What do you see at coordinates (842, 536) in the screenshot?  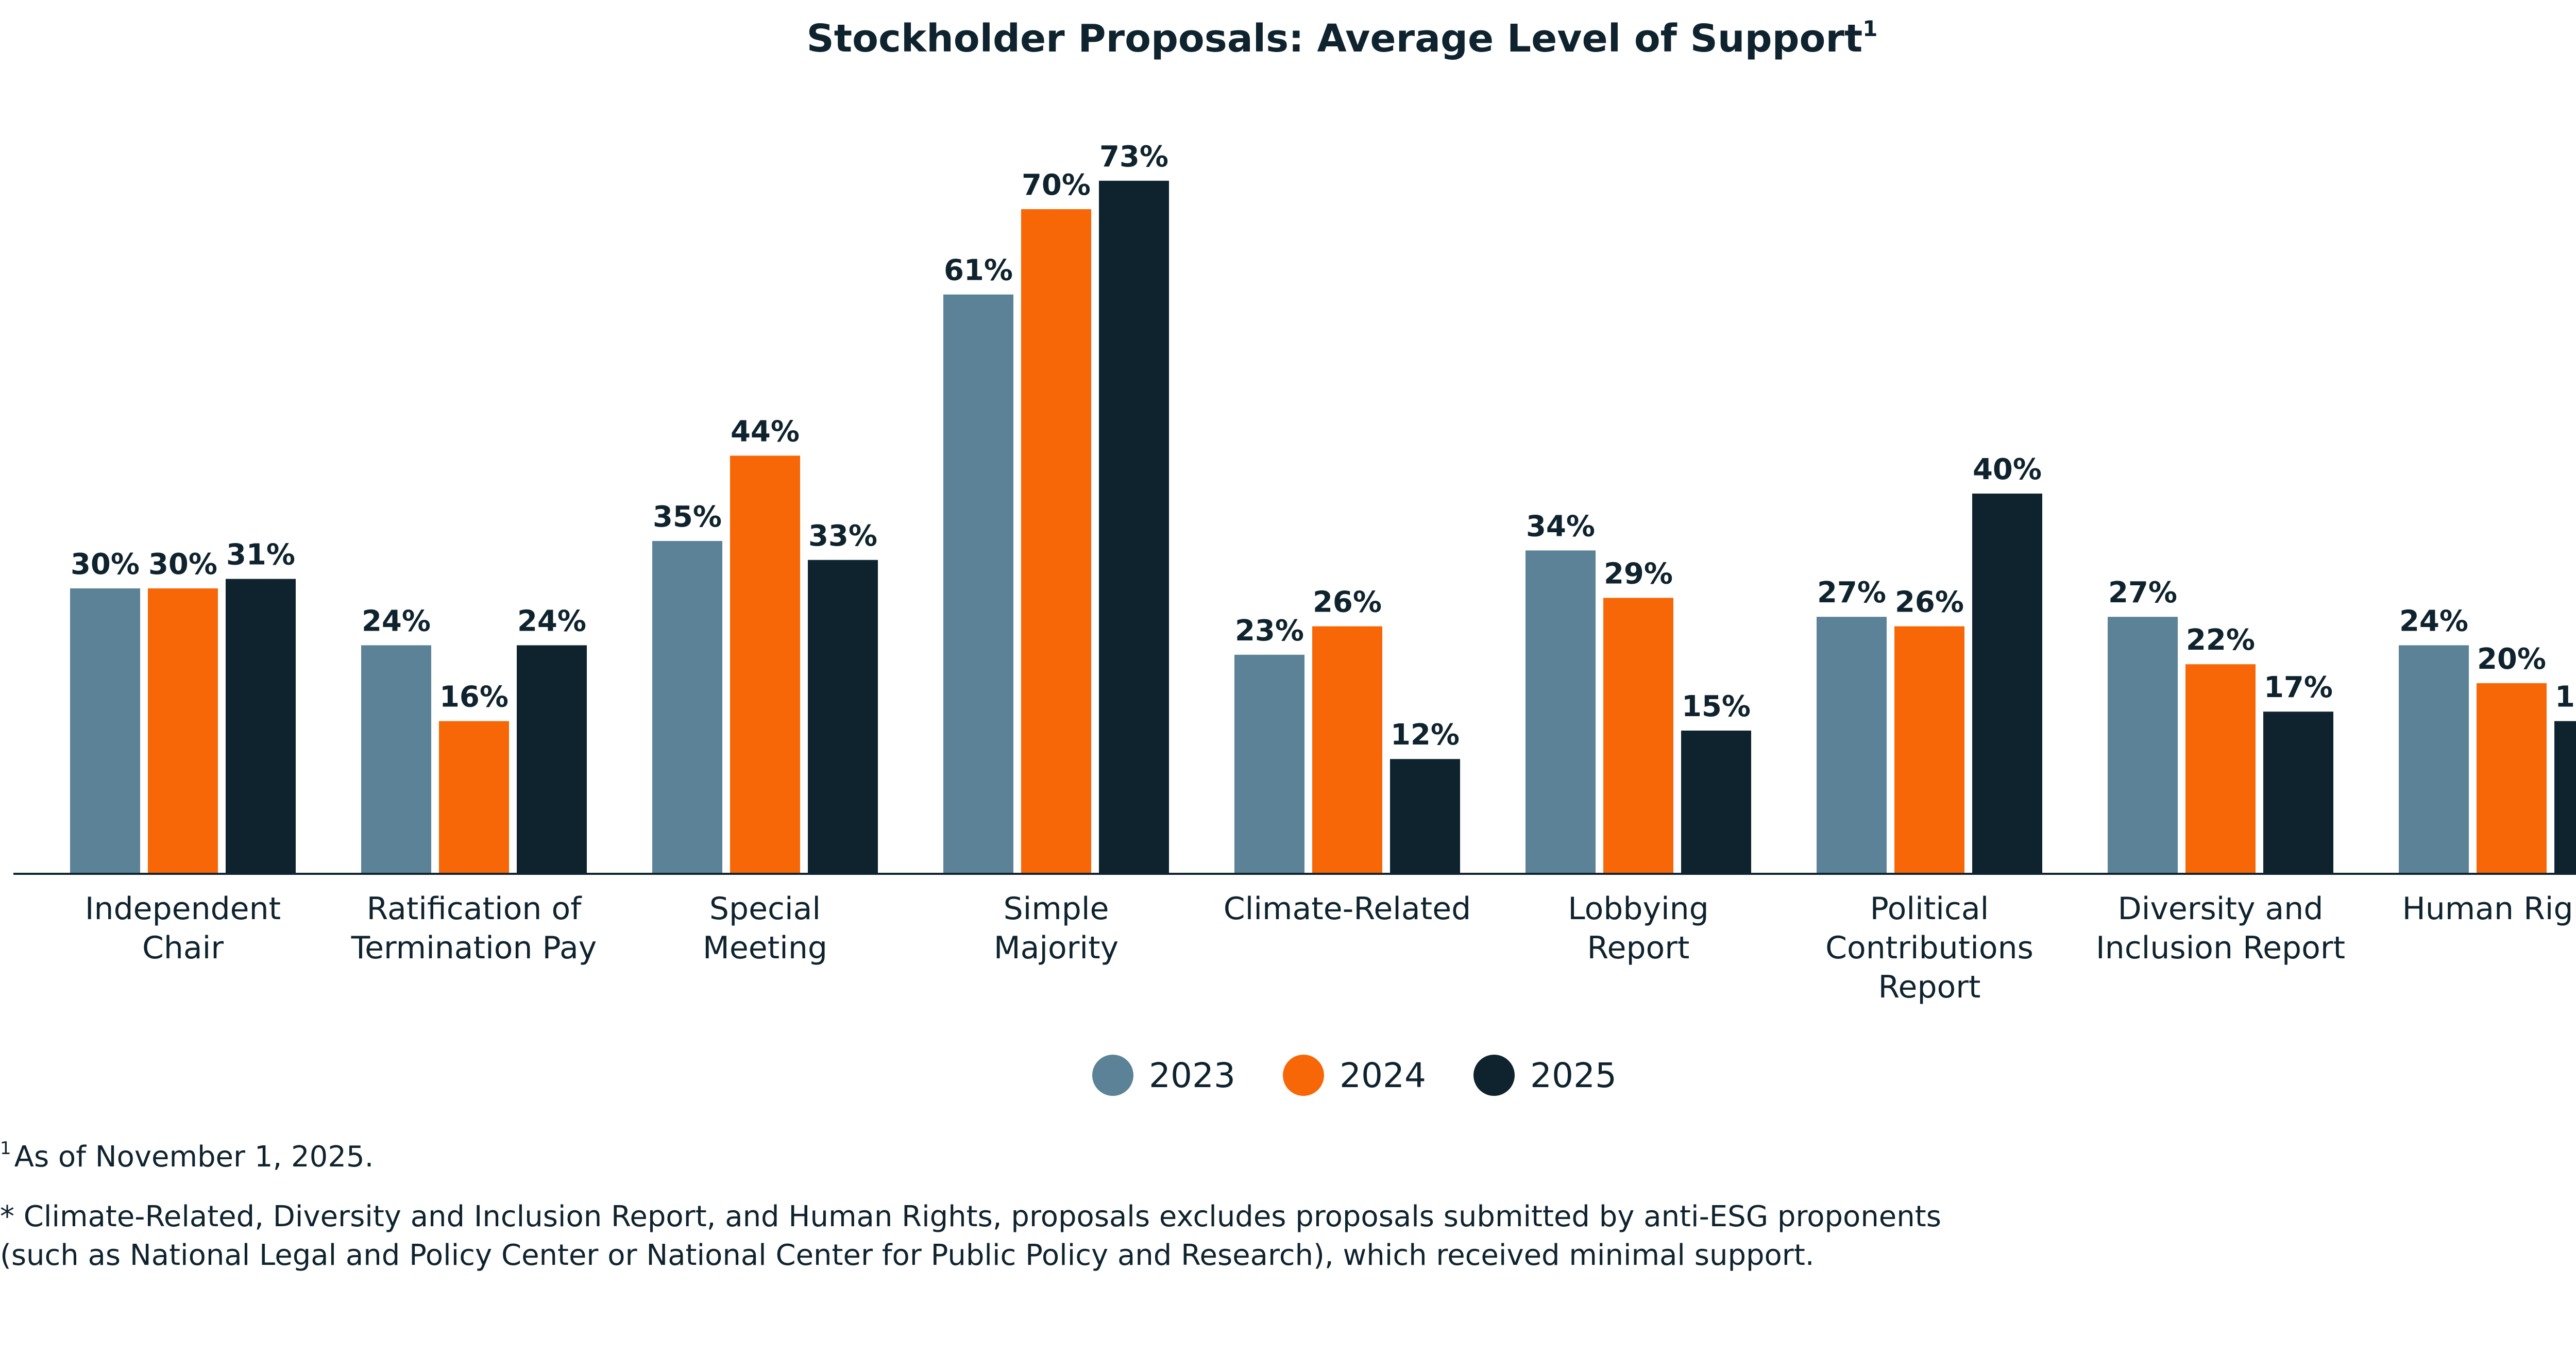 I see `value-label: 33%` at bounding box center [842, 536].